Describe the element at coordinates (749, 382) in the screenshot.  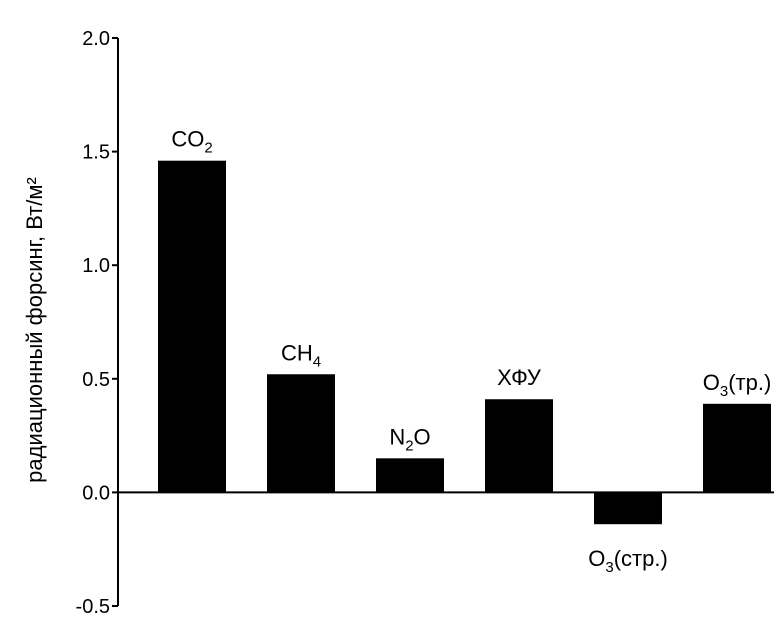
I see `bar-label-suffix: (тр.)` at that location.